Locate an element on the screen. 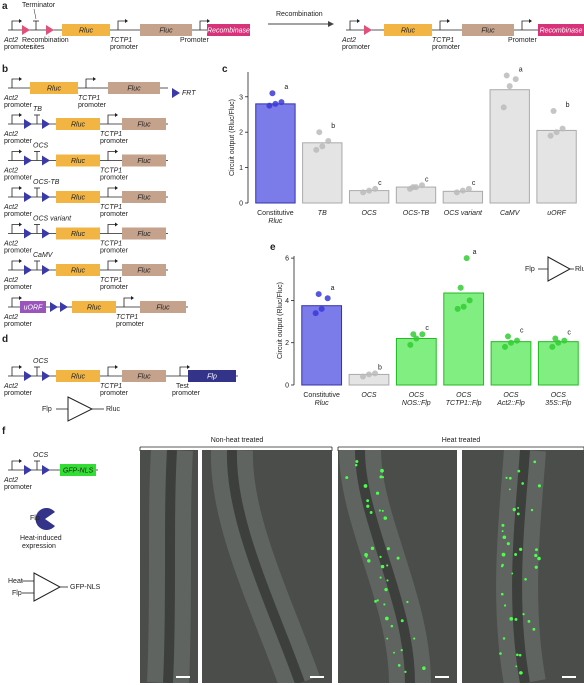  x-tick-label: Constitutive is located at coordinates (321, 395).